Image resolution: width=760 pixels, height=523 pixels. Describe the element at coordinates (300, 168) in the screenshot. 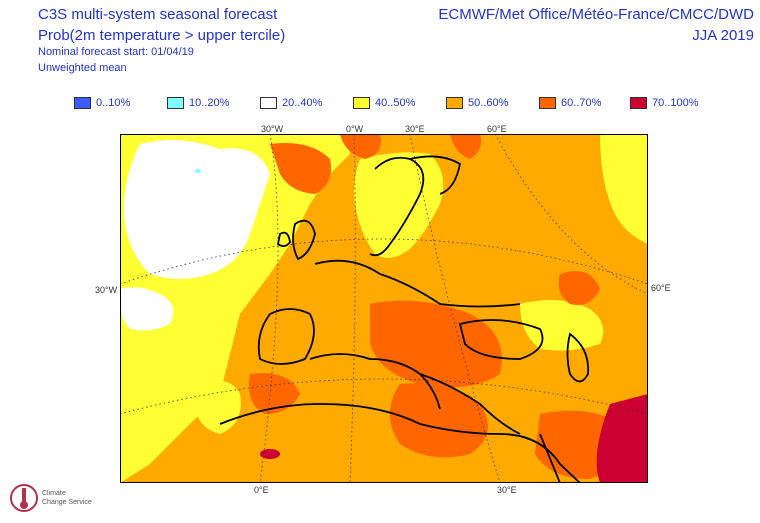

I see `field-60-70-northatlantic` at that location.